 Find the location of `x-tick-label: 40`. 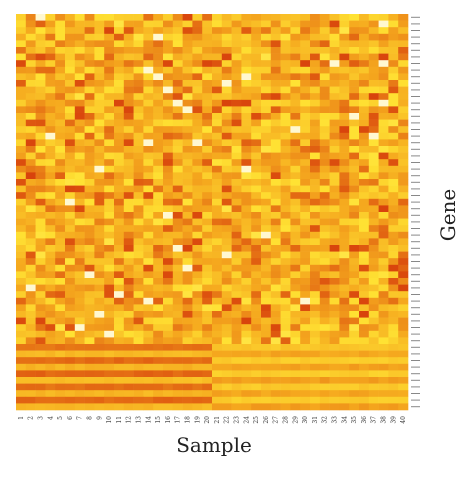

x-tick-label: 40 is located at coordinates (403, 420).